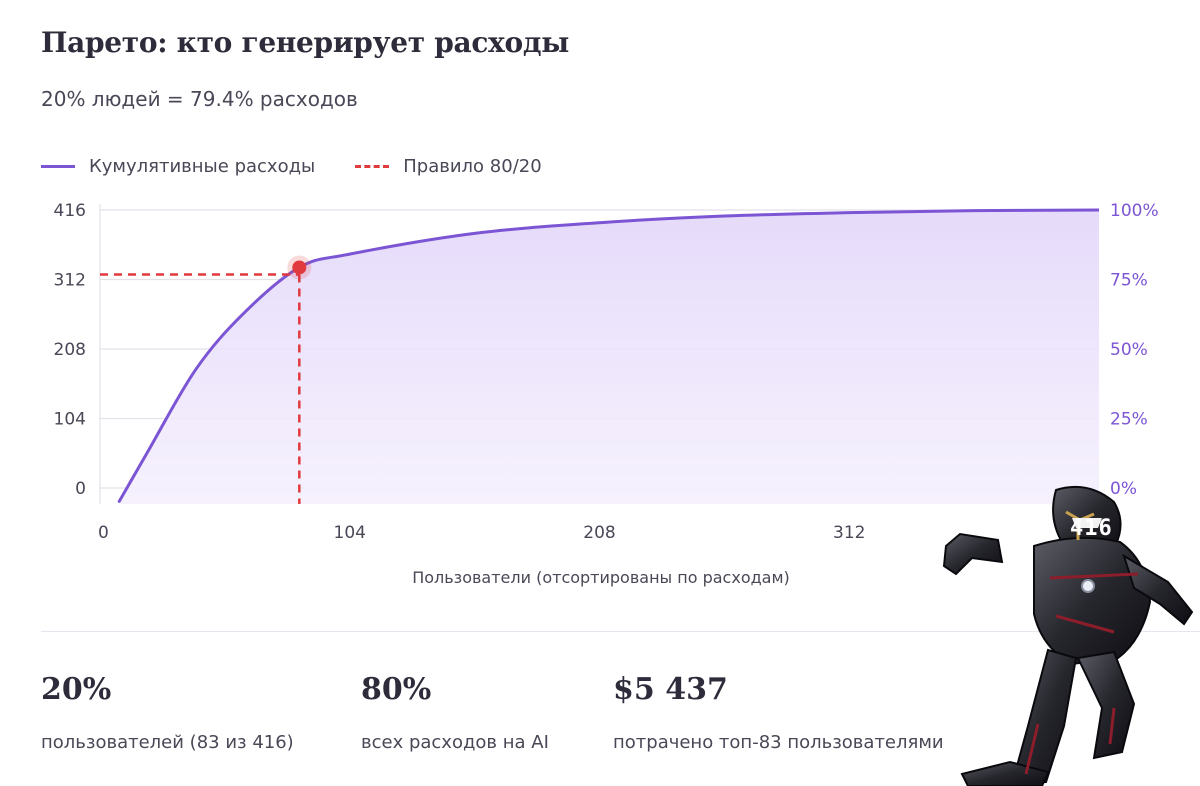  What do you see at coordinates (620, 631) in the screenshot?
I see `divider` at bounding box center [620, 631].